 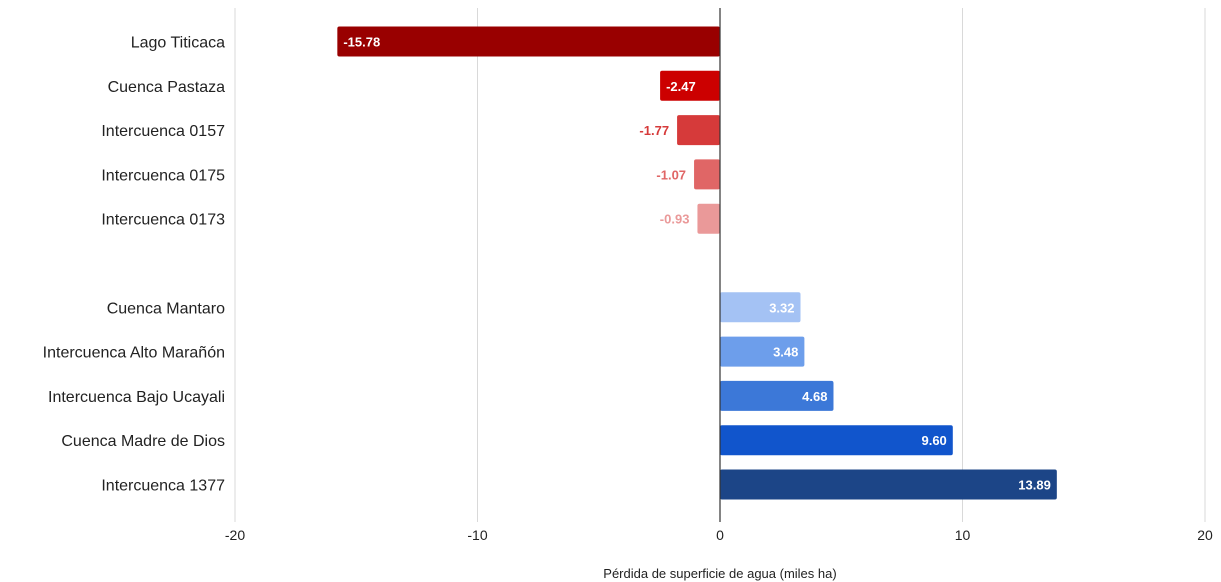 I want to click on data-label: -2.47, so click(x=681, y=86).